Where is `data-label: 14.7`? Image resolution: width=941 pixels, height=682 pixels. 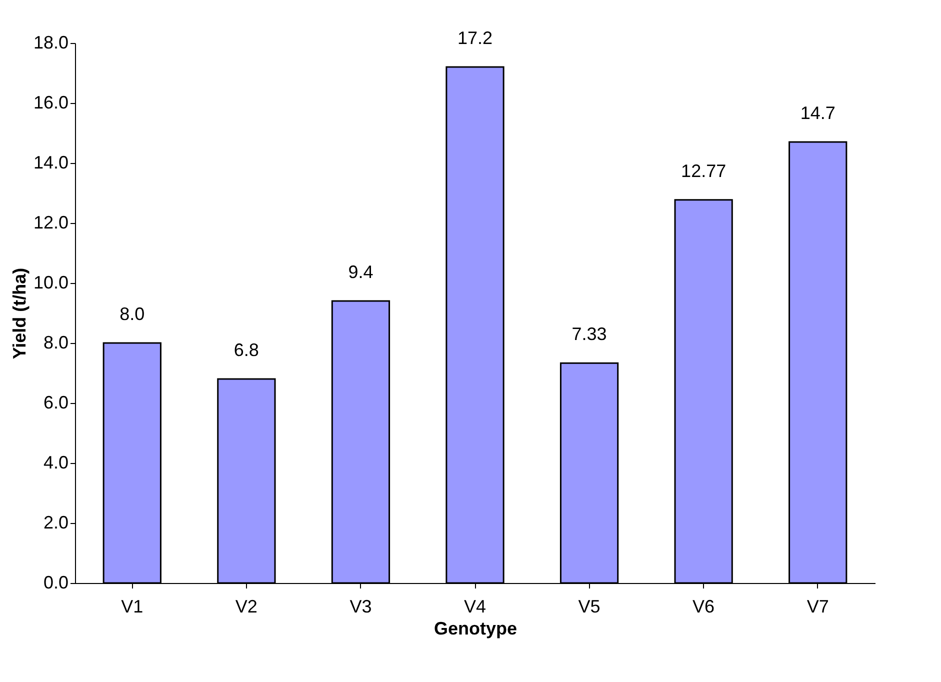
data-label: 14.7 is located at coordinates (818, 113).